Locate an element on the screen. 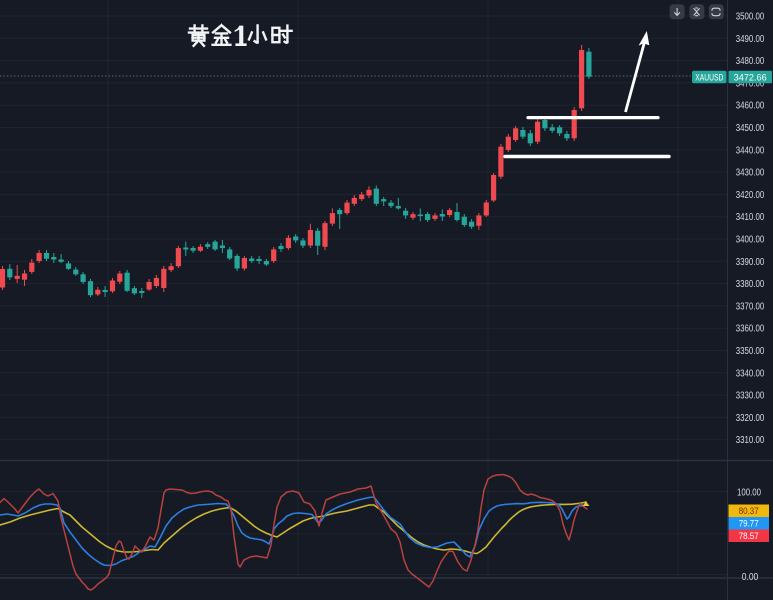 Image resolution: width=773 pixels, height=600 pixels. svg-text: 3450.00 is located at coordinates (750, 128).